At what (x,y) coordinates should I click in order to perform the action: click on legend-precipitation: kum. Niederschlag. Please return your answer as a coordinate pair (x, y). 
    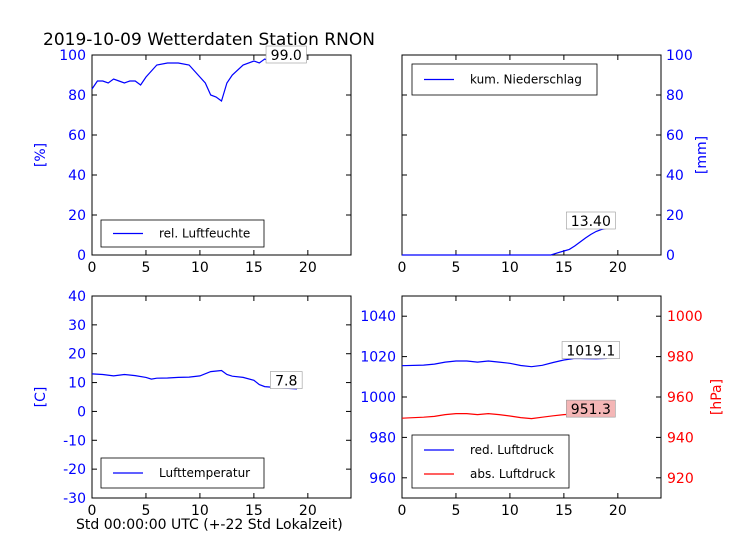
    Looking at the image, I should click on (504, 79).